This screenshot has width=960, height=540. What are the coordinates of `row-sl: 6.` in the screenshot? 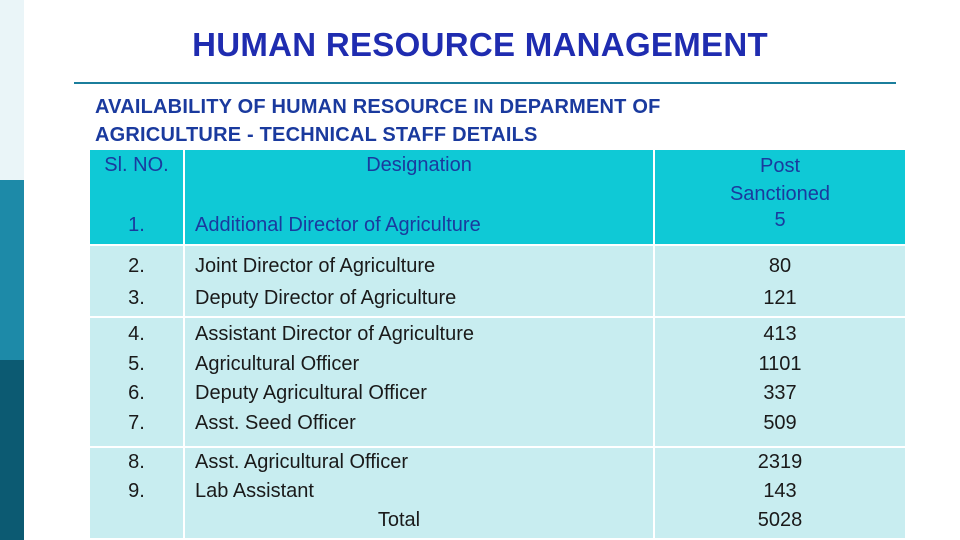 It's located at (136, 393).